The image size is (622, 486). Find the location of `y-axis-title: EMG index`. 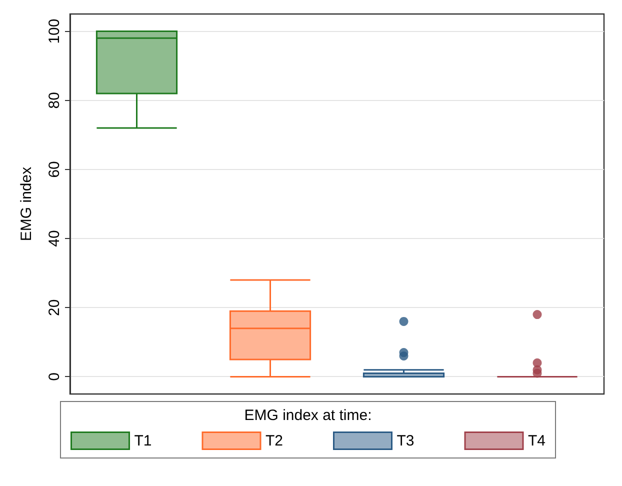

y-axis-title: EMG index is located at coordinates (26, 204).